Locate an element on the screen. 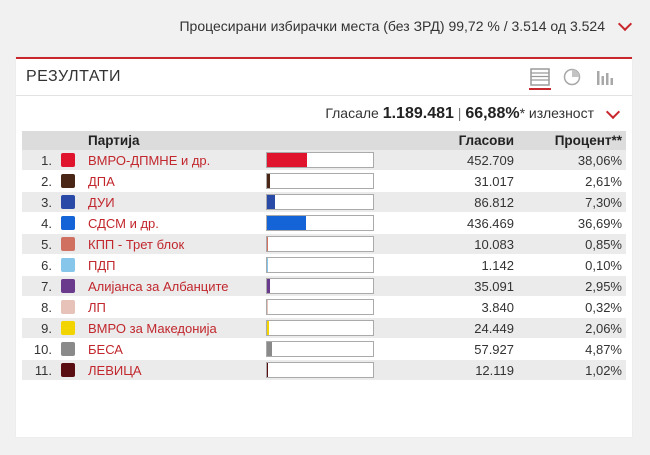 Image resolution: width=650 pixels, height=455 pixels. besa-logo is located at coordinates (68, 349).